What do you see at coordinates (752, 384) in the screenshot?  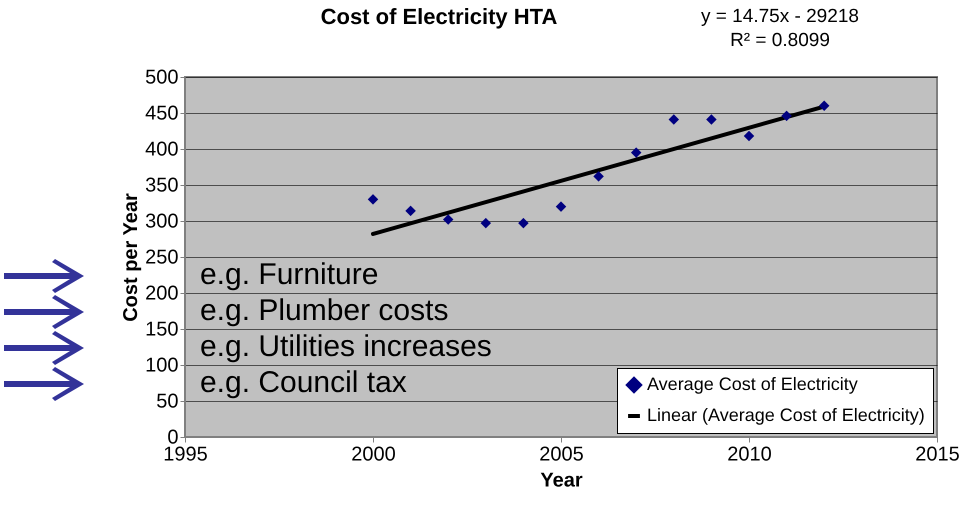 I see `legend-label: Average Cost of Electricity` at bounding box center [752, 384].